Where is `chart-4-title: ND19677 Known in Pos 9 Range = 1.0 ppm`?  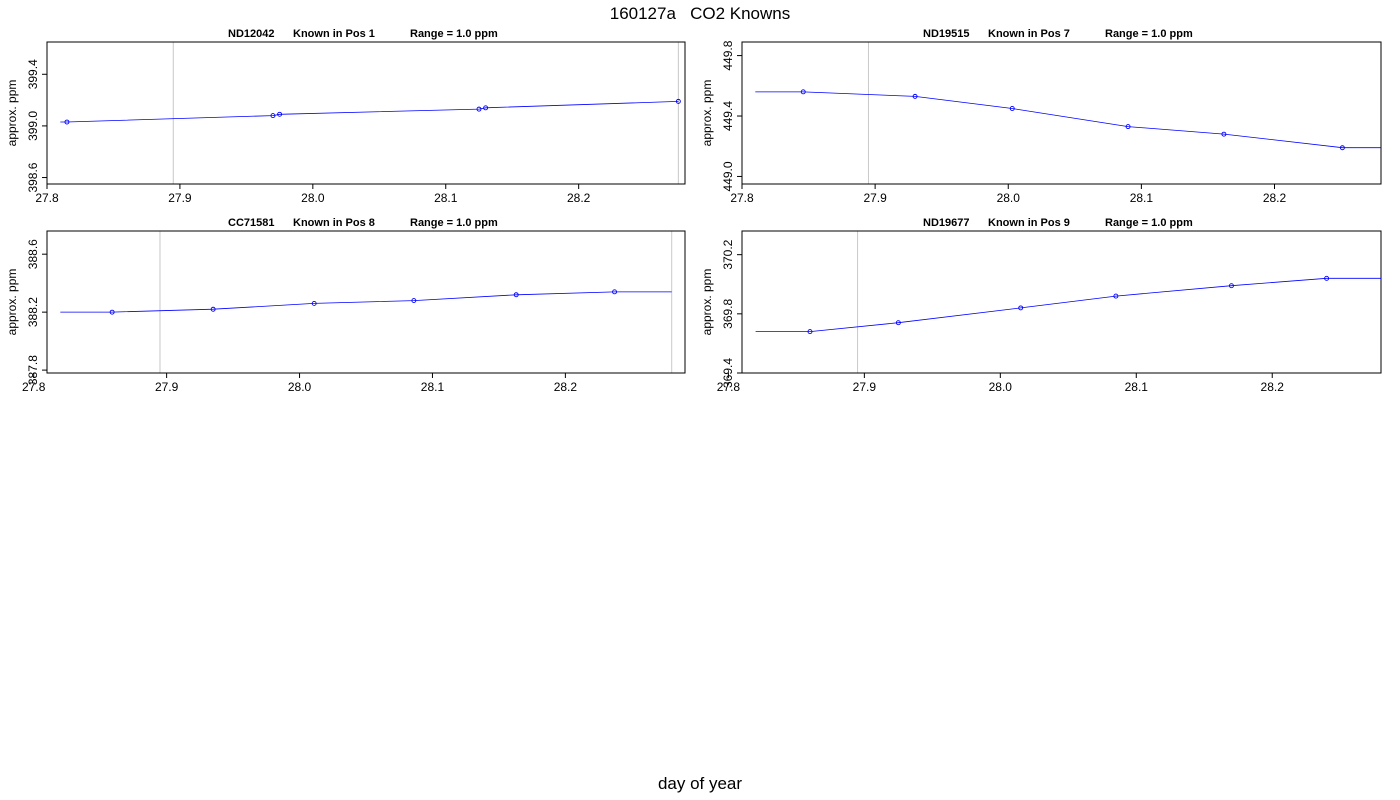 chart-4-title: ND19677 Known in Pos 9 Range = 1.0 ppm is located at coordinates (1058, 223).